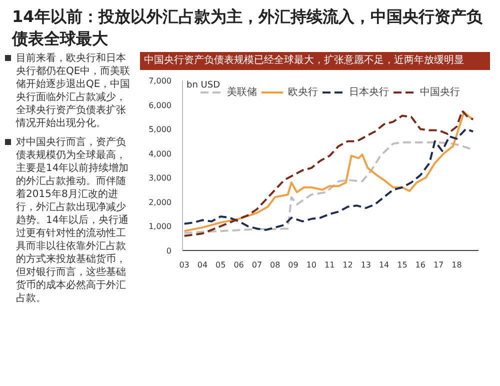 The height and width of the screenshot is (386, 500). I want to click on y-tick-label: 1,000, so click(160, 227).